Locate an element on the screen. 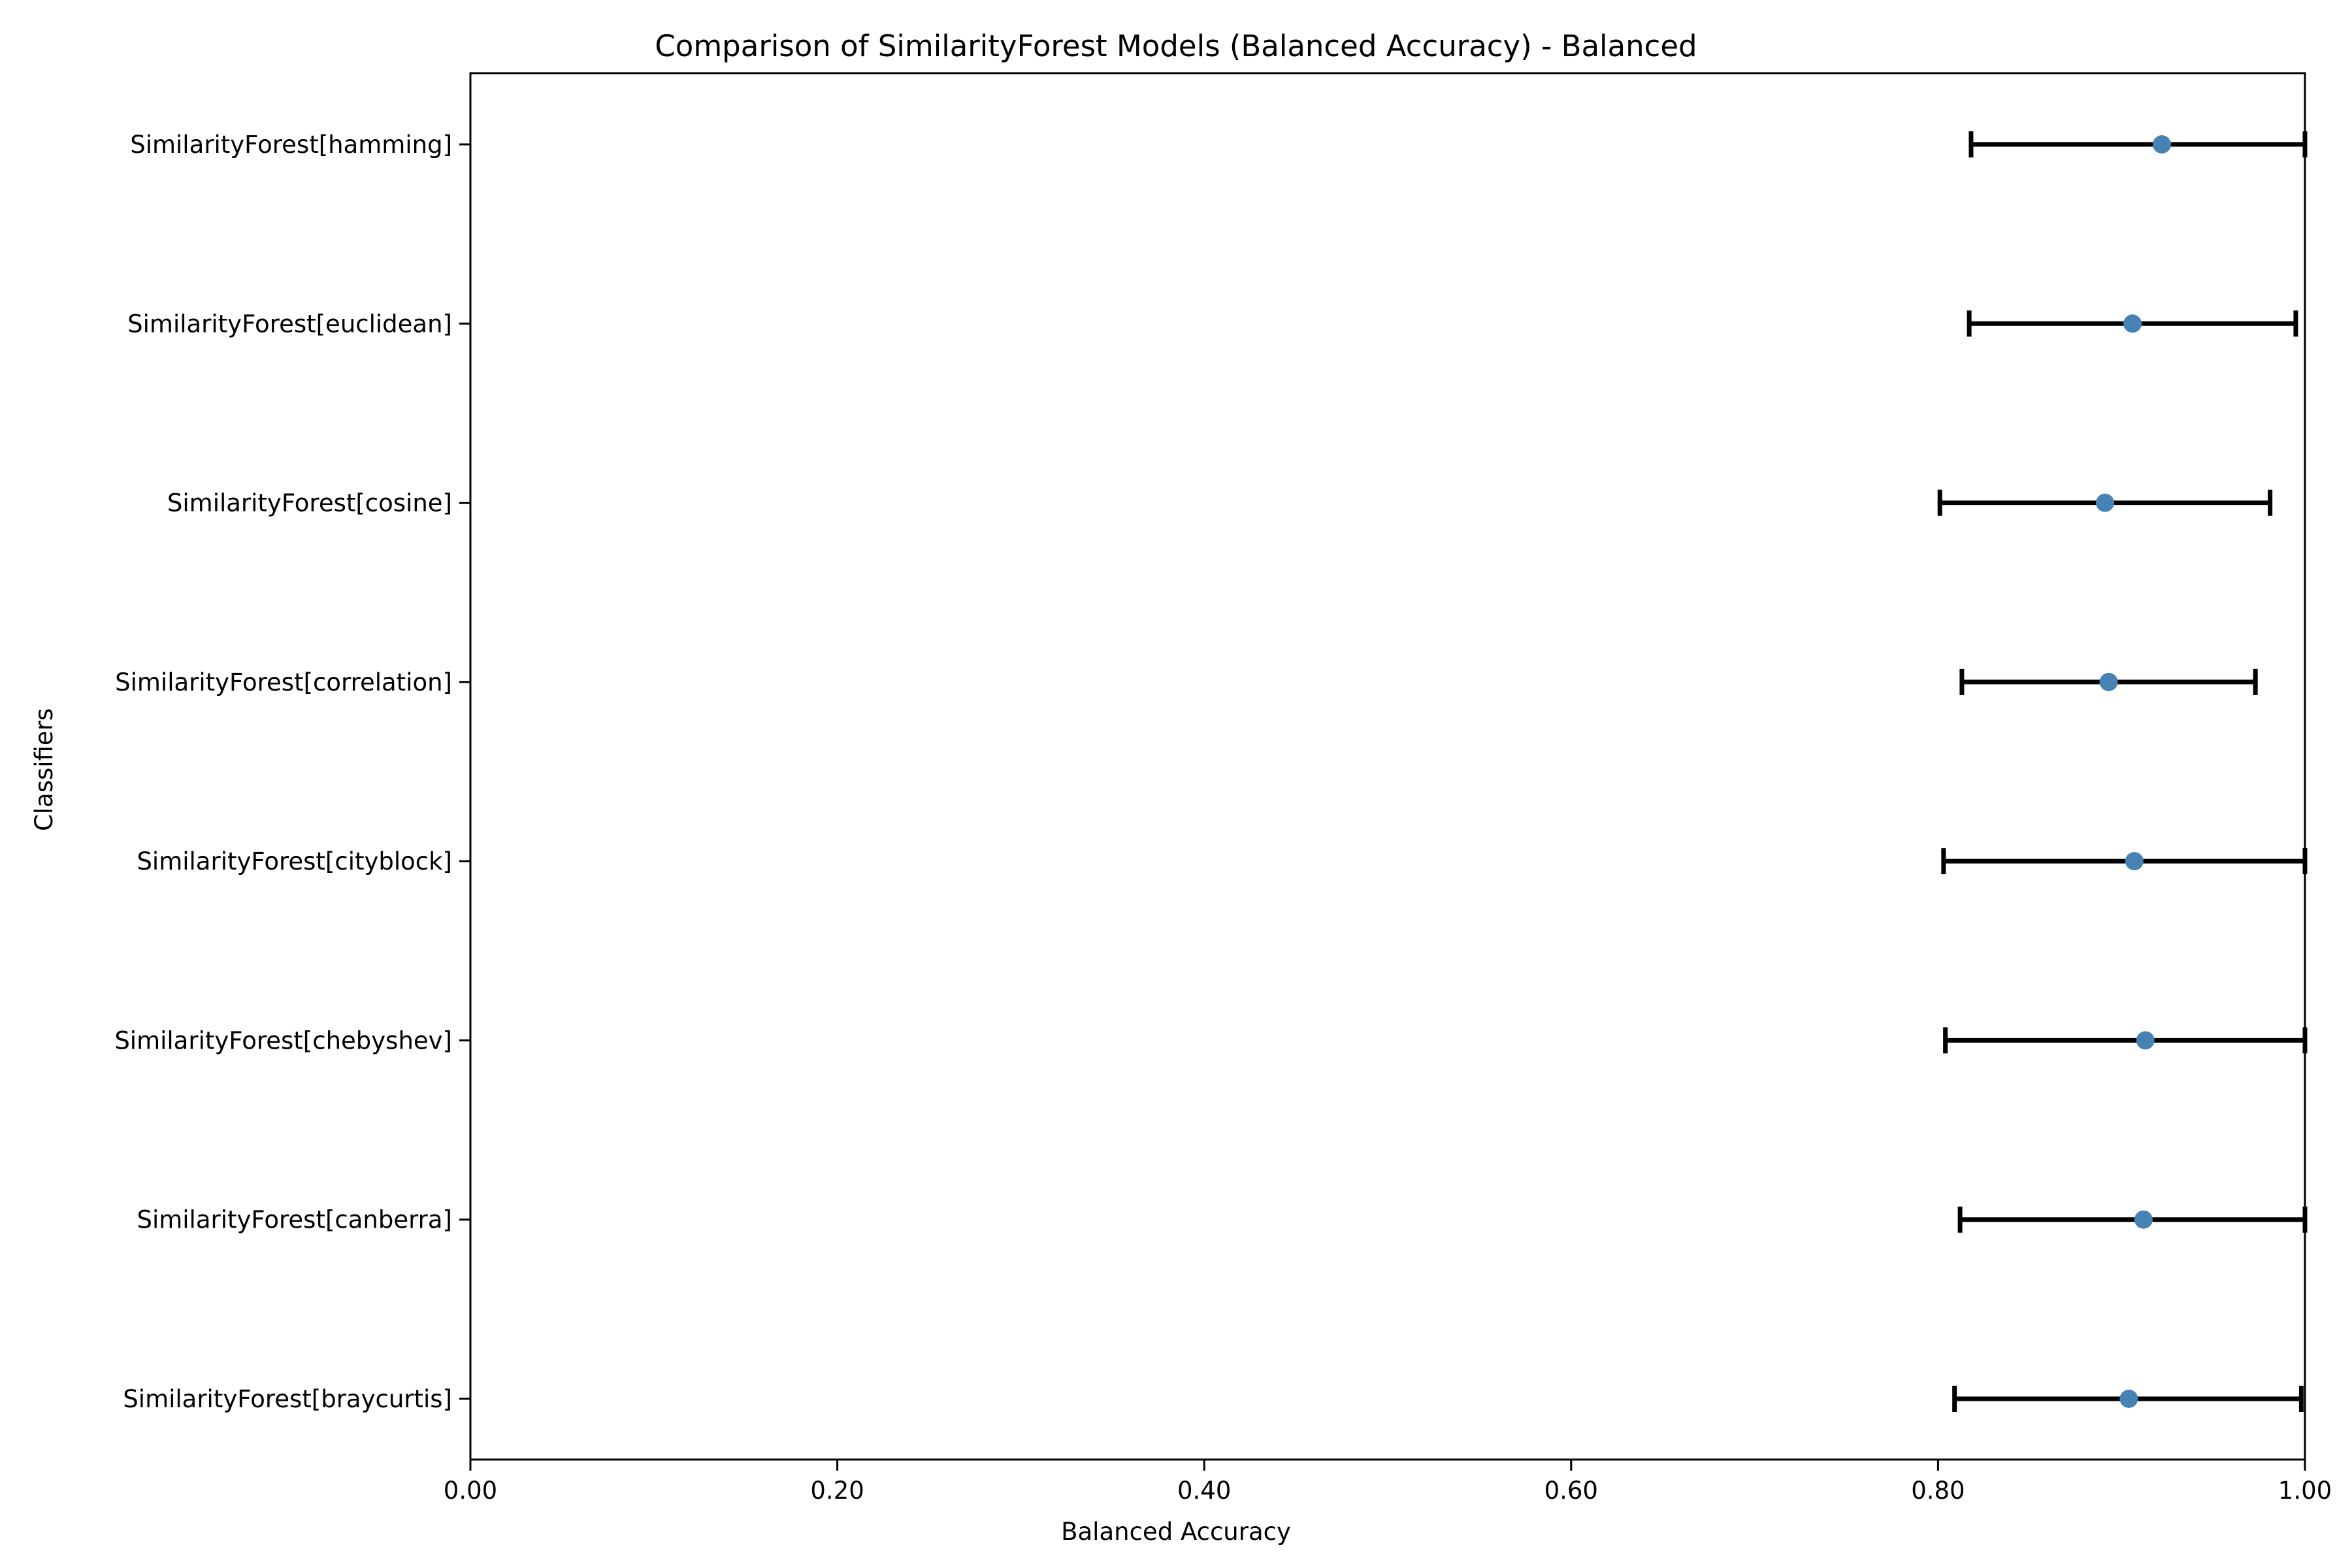 The width and height of the screenshot is (2352, 1568). x-tick-label: 1.00 is located at coordinates (2305, 1491).